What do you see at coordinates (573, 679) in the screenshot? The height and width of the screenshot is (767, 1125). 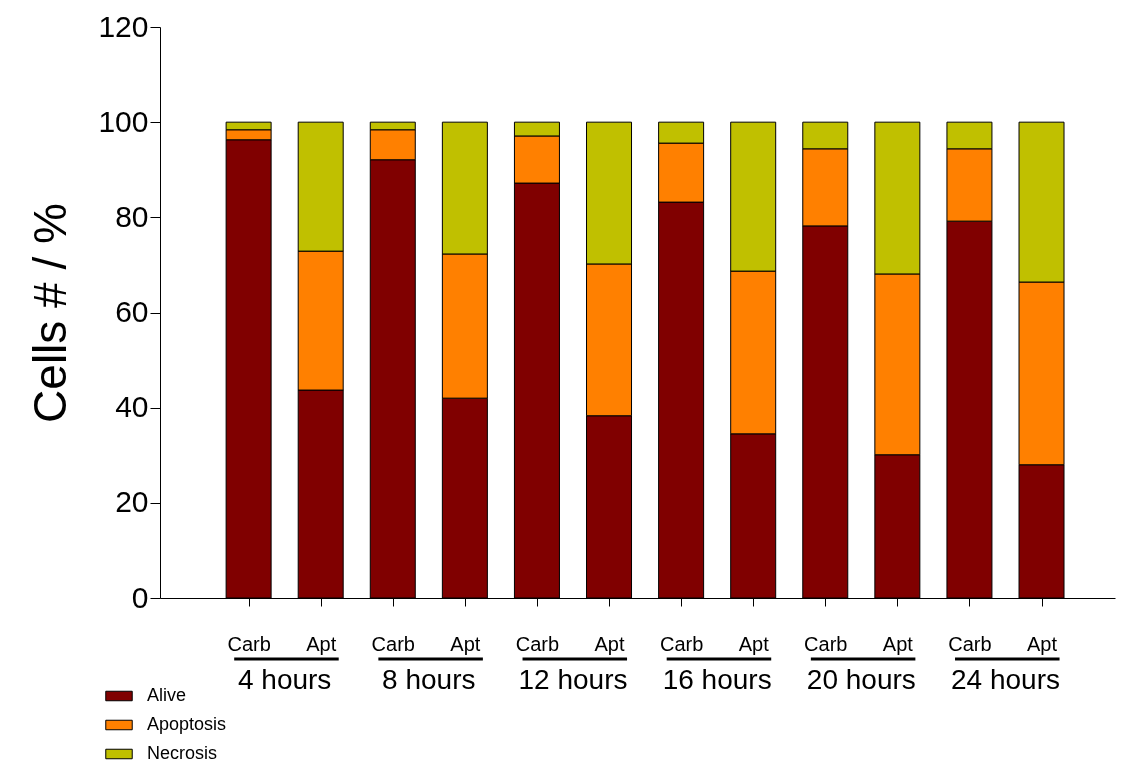 I see `text: 12 hours` at bounding box center [573, 679].